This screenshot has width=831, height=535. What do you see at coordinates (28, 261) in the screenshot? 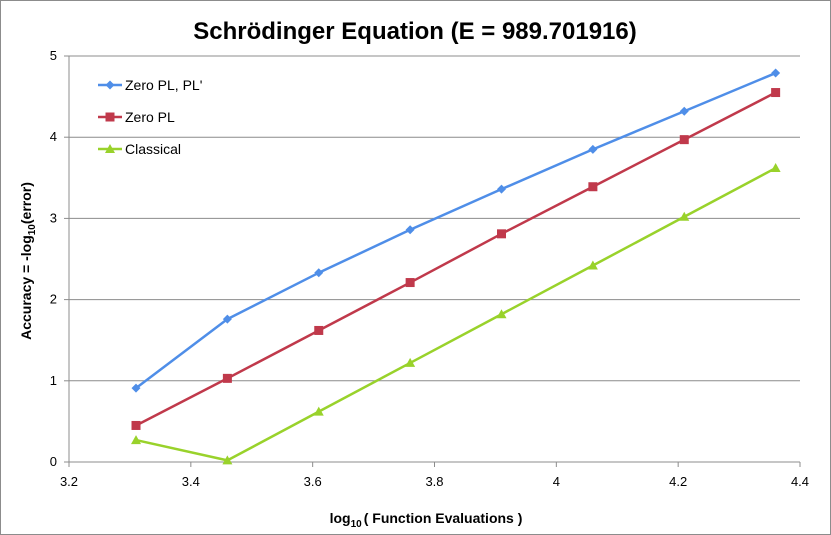
I see `y-axis-label: Accuracy = -log10(error)` at bounding box center [28, 261].